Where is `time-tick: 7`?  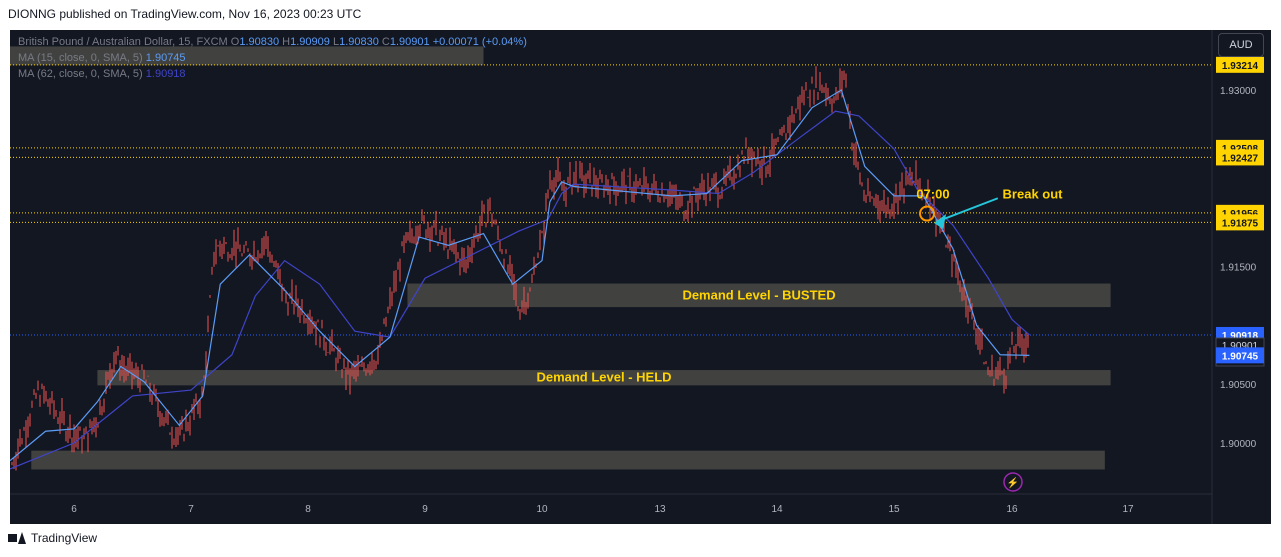 time-tick: 7 is located at coordinates (191, 509).